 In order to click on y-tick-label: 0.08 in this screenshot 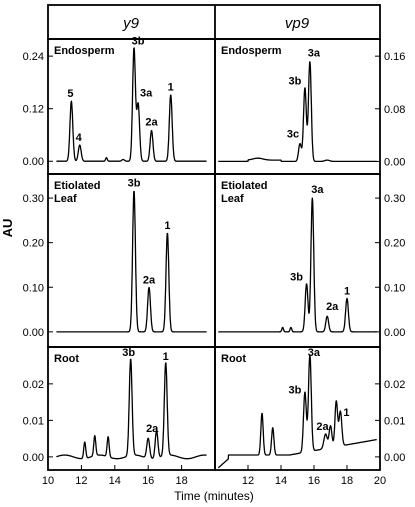, I will do `click(394, 110)`.